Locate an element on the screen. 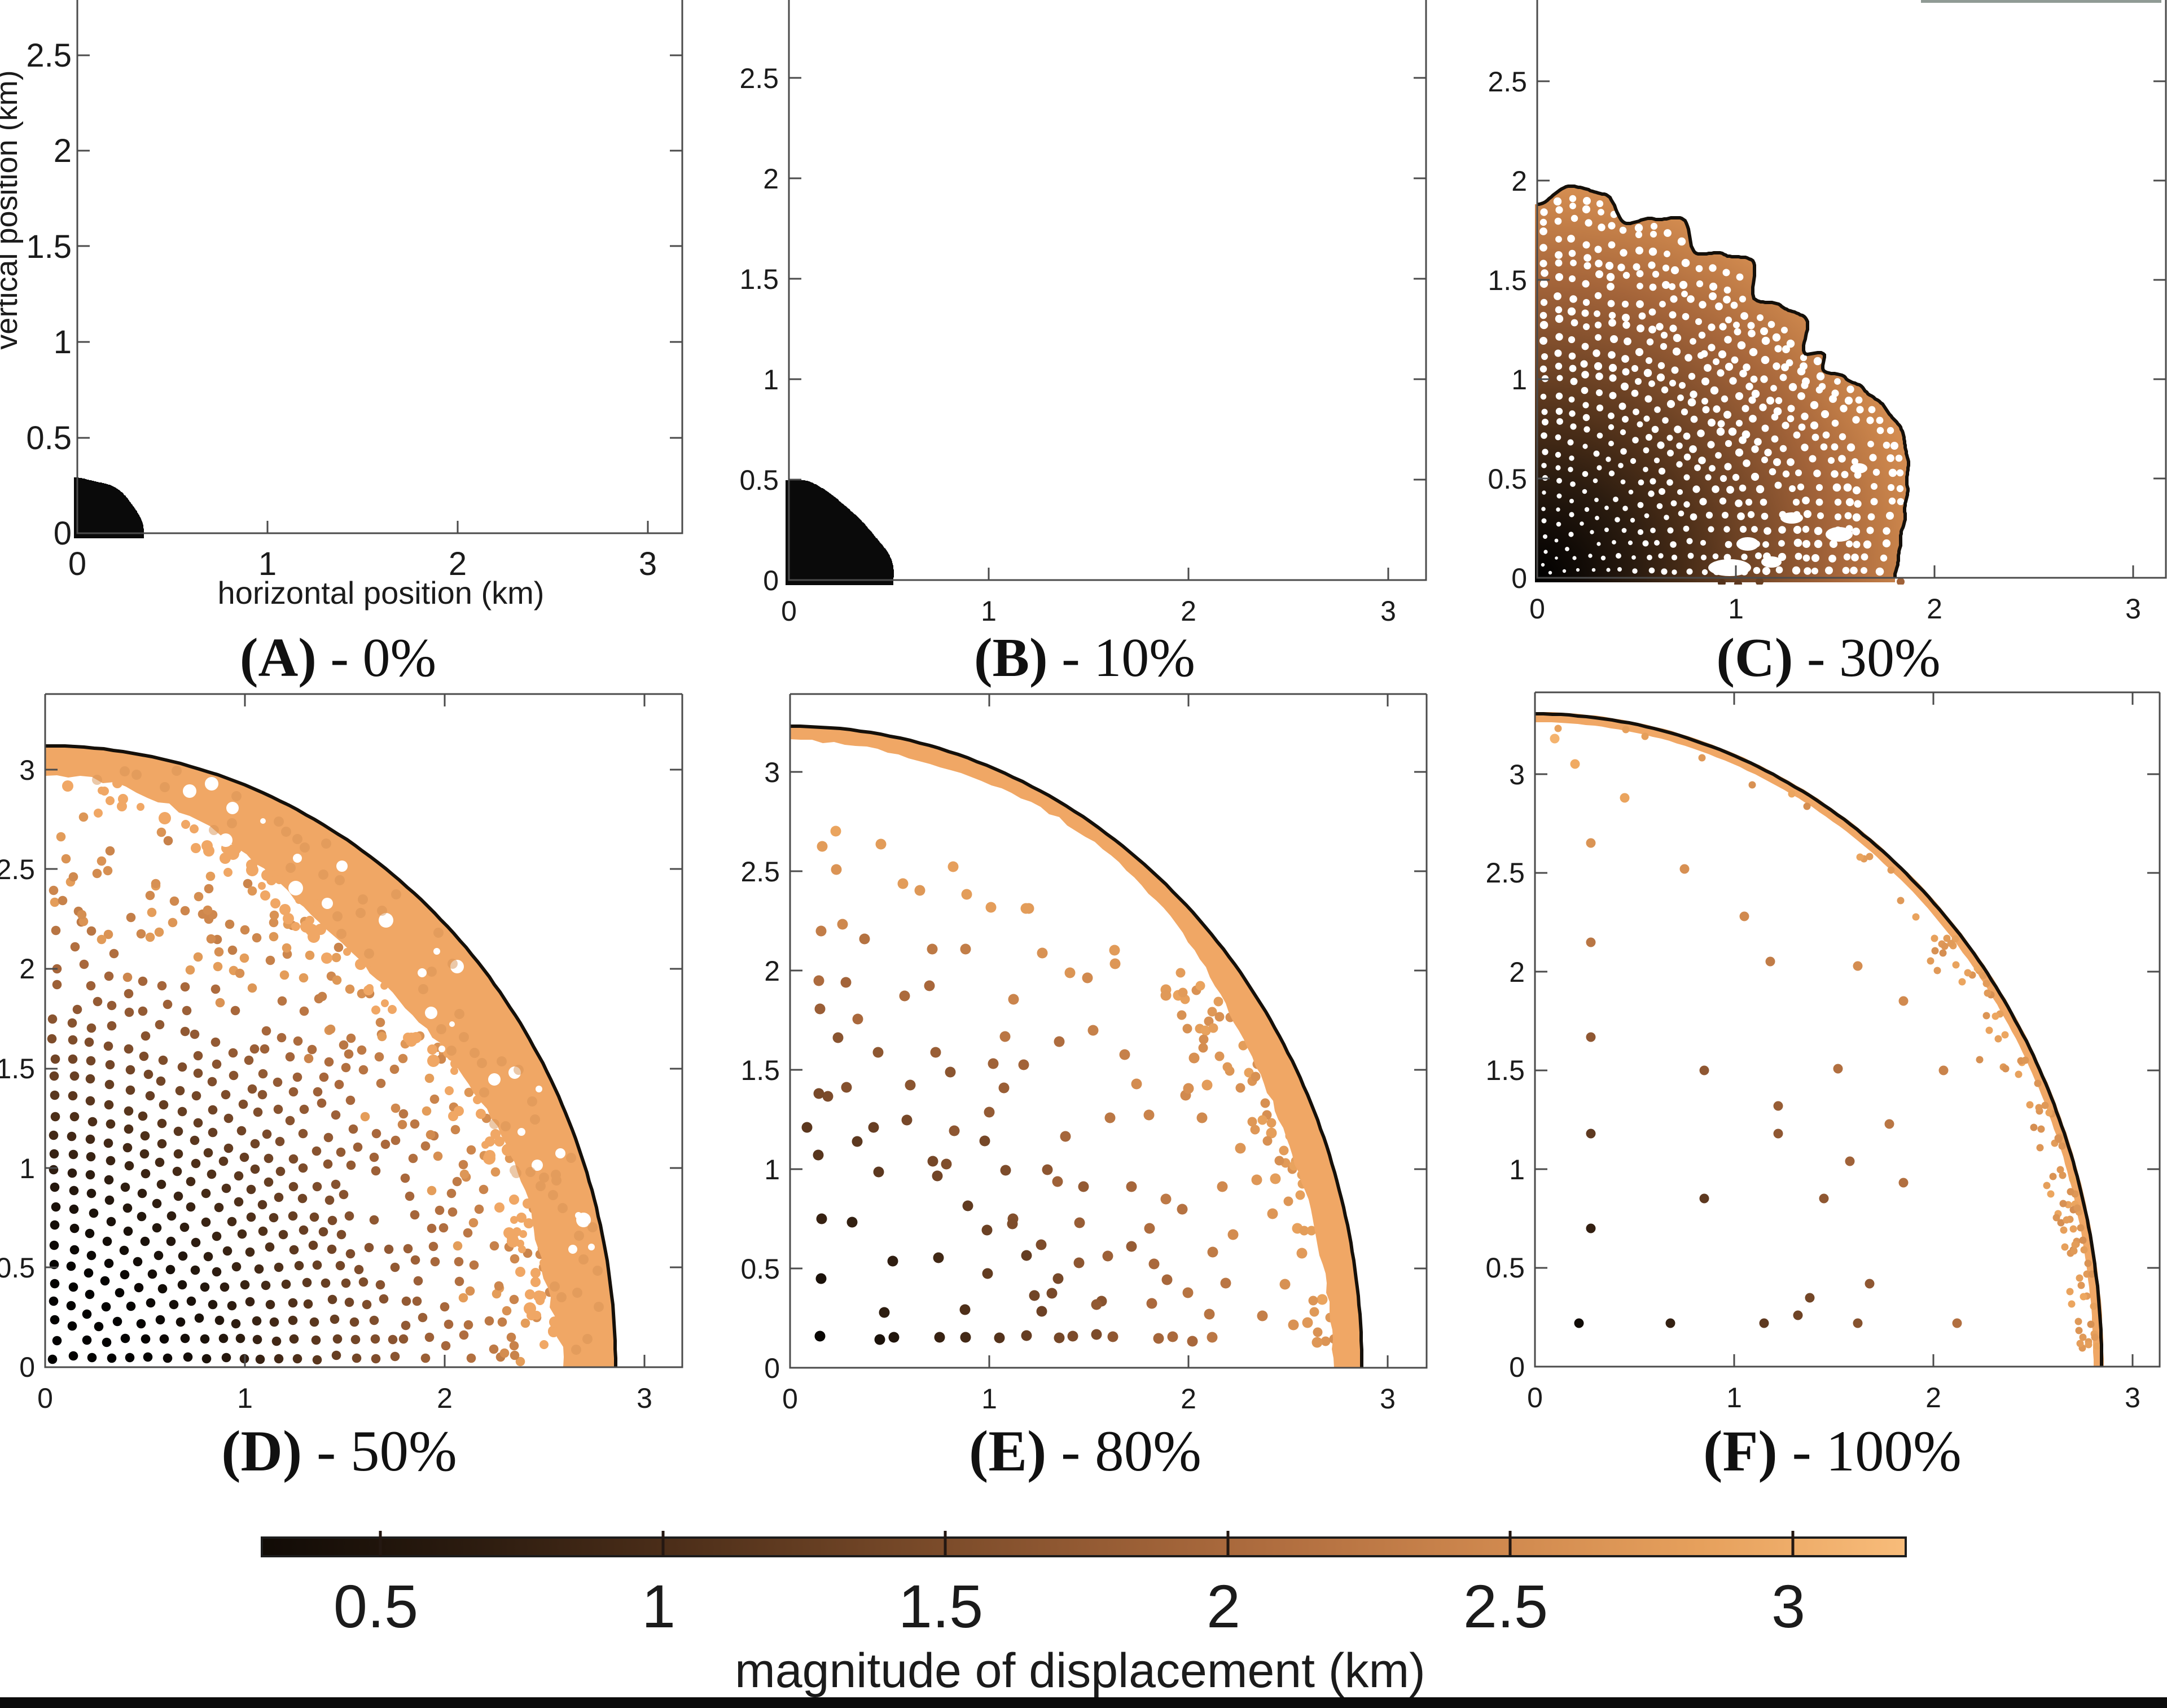 This screenshot has height=1708, width=2167. svg-text: (F) - 100% is located at coordinates (1832, 1451).